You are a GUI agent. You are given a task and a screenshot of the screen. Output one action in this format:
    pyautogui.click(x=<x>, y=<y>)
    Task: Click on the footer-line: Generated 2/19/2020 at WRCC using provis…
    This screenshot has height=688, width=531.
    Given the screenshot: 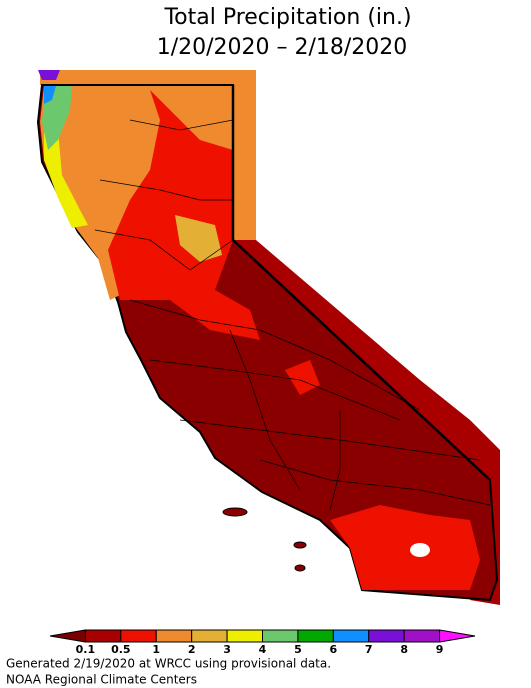 What is the action you would take?
    pyautogui.click(x=168, y=664)
    